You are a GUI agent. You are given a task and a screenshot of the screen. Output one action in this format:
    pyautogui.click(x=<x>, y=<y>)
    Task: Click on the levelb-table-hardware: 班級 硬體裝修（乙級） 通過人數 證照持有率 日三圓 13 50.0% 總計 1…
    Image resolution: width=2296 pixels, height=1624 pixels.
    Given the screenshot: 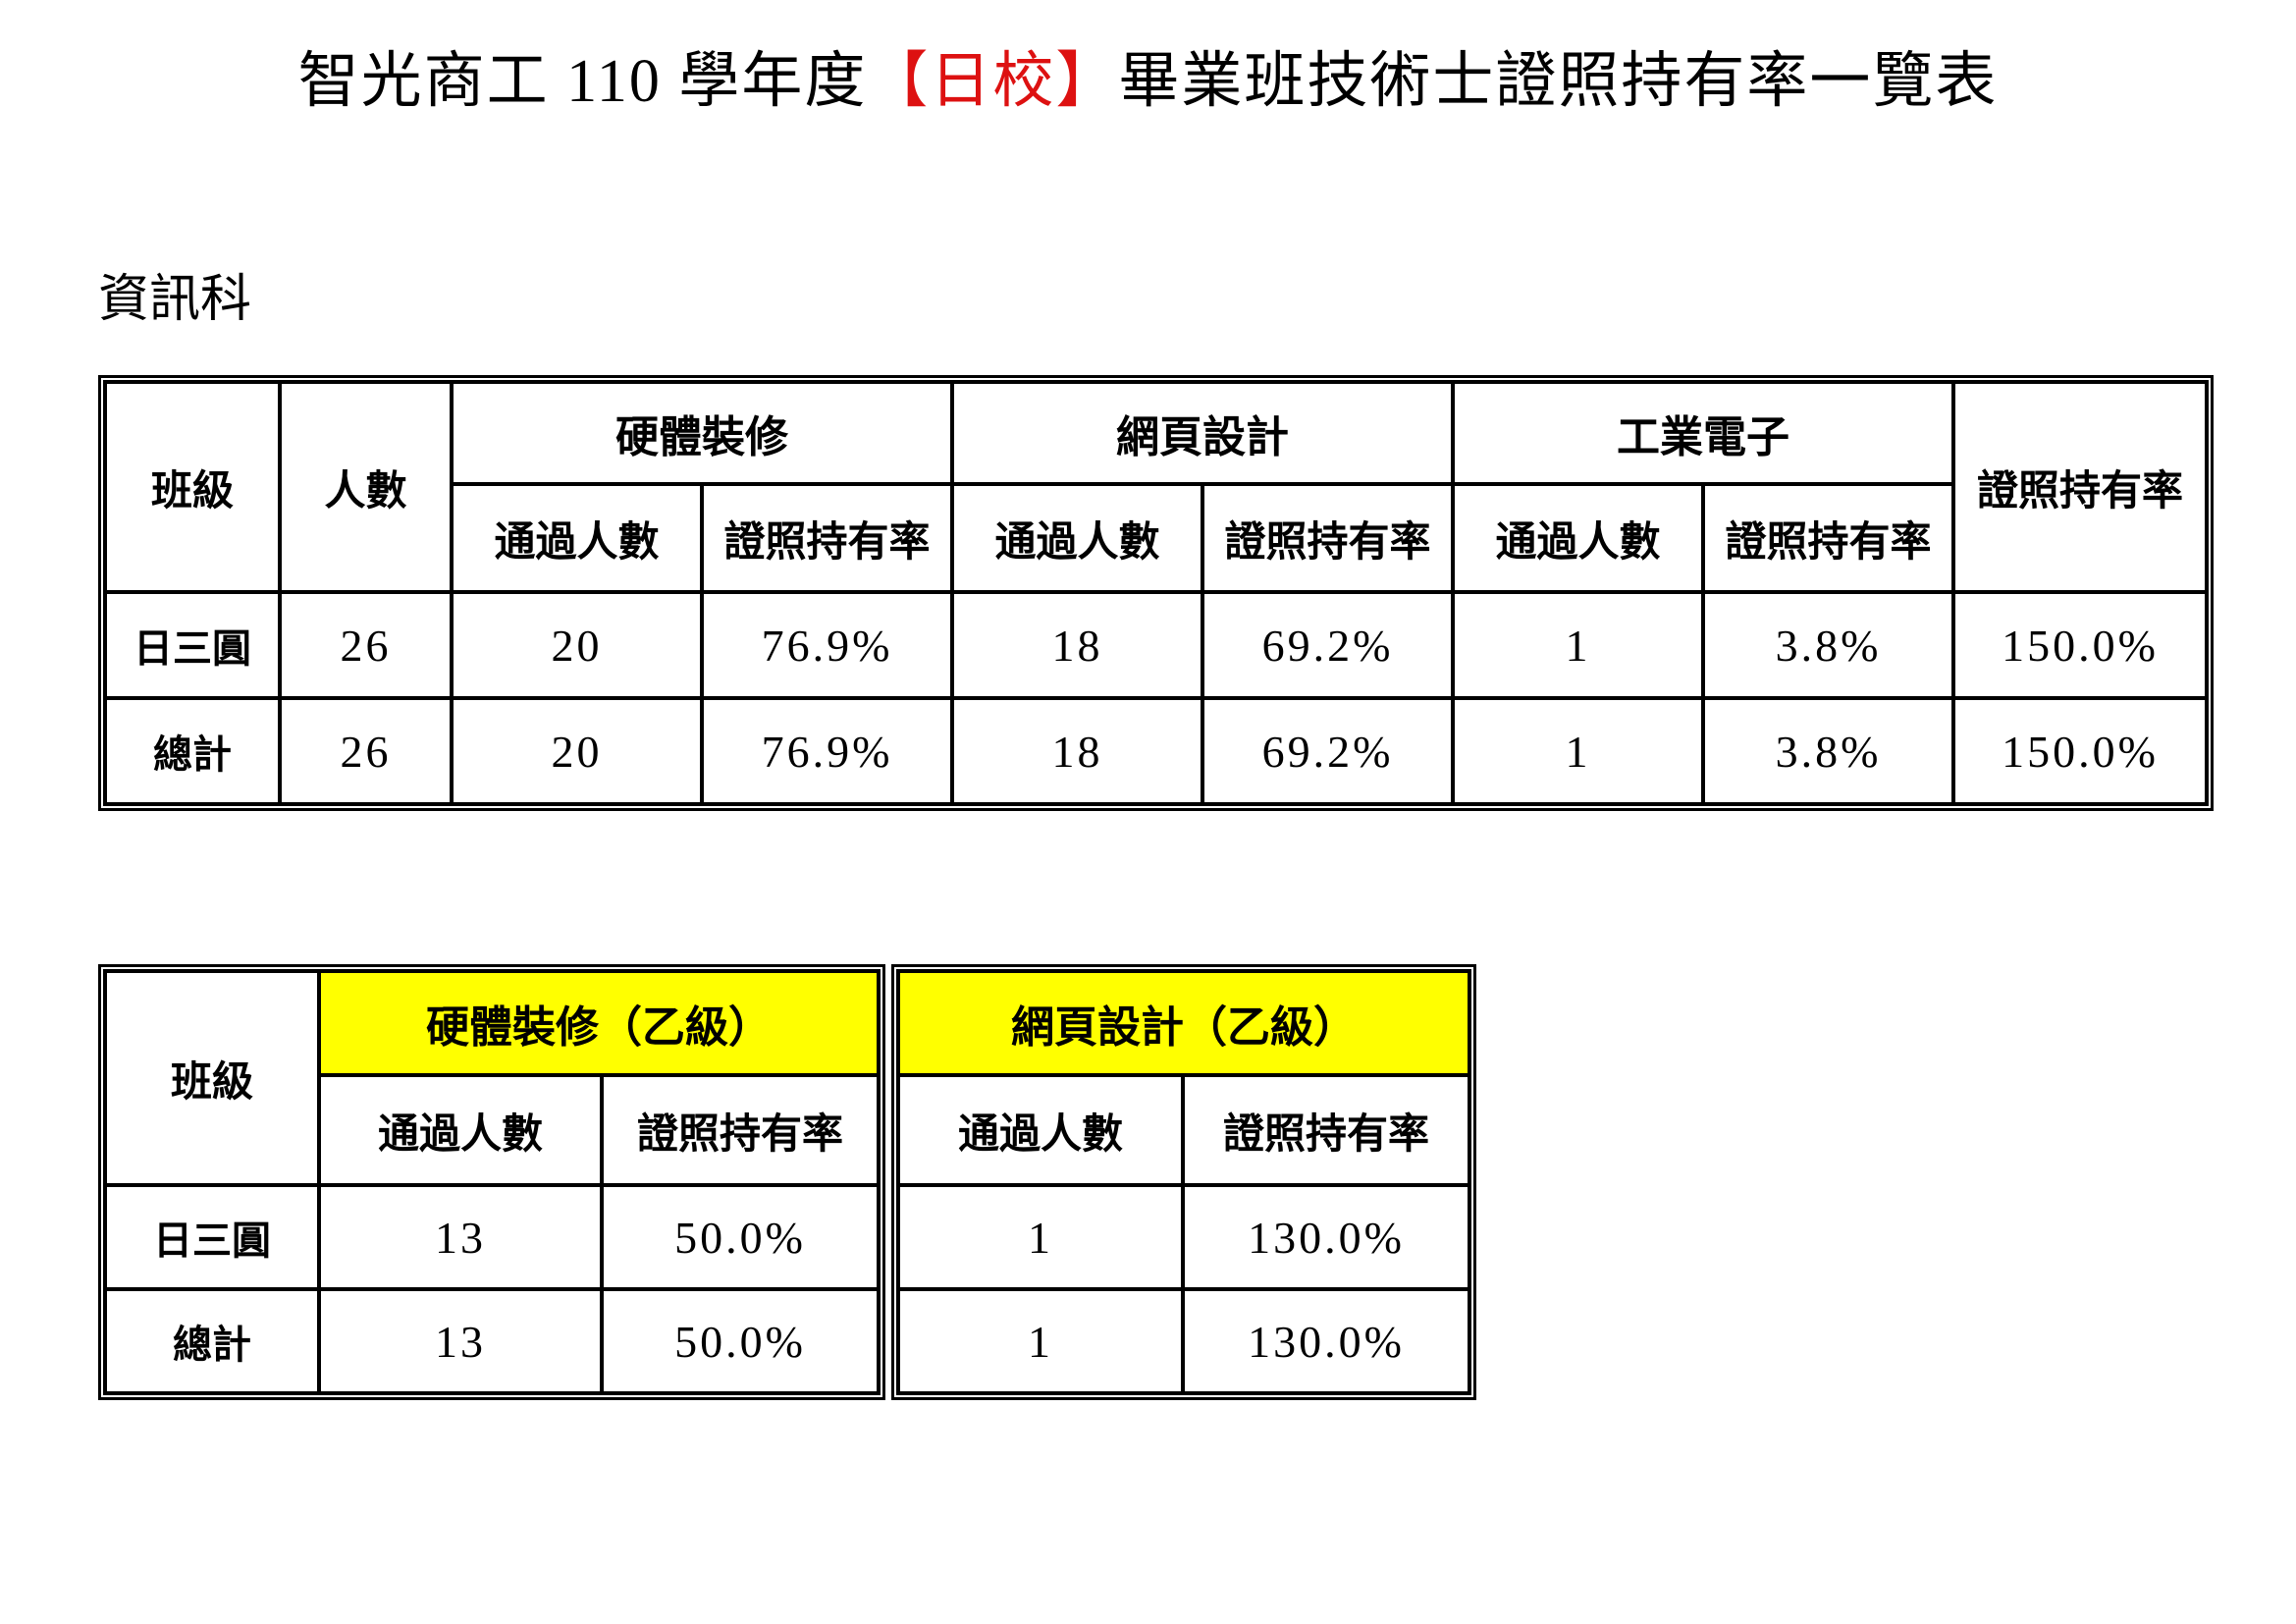 What is the action you would take?
    pyautogui.click(x=492, y=1182)
    